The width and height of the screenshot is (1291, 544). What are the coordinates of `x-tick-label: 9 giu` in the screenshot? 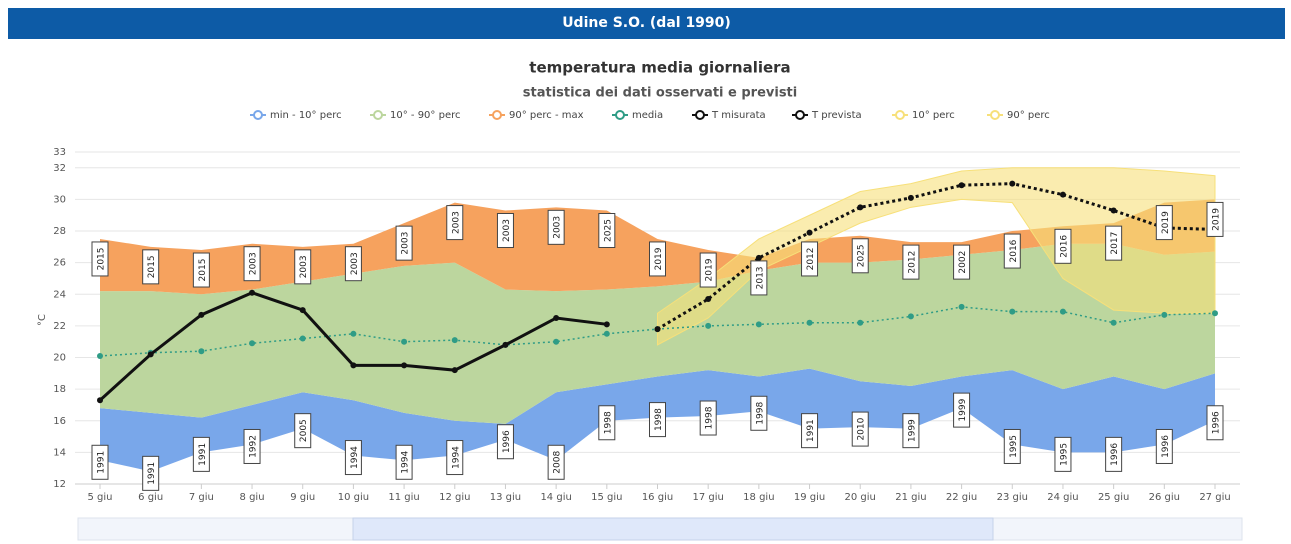 It's located at (302, 497).